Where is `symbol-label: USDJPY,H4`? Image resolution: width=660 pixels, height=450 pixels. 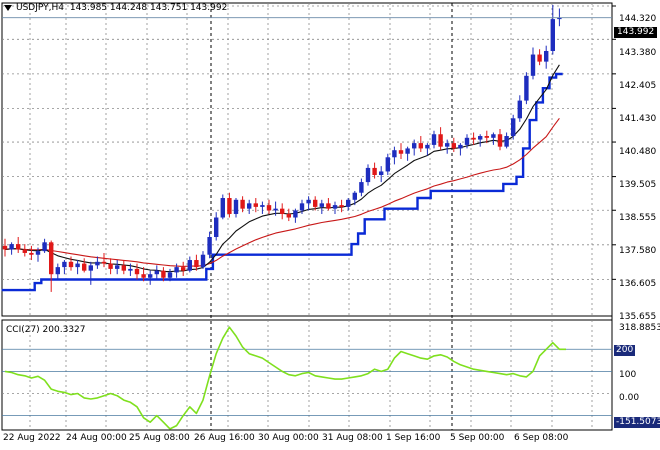 symbol-label: USDJPY,H4 is located at coordinates (40, 8).